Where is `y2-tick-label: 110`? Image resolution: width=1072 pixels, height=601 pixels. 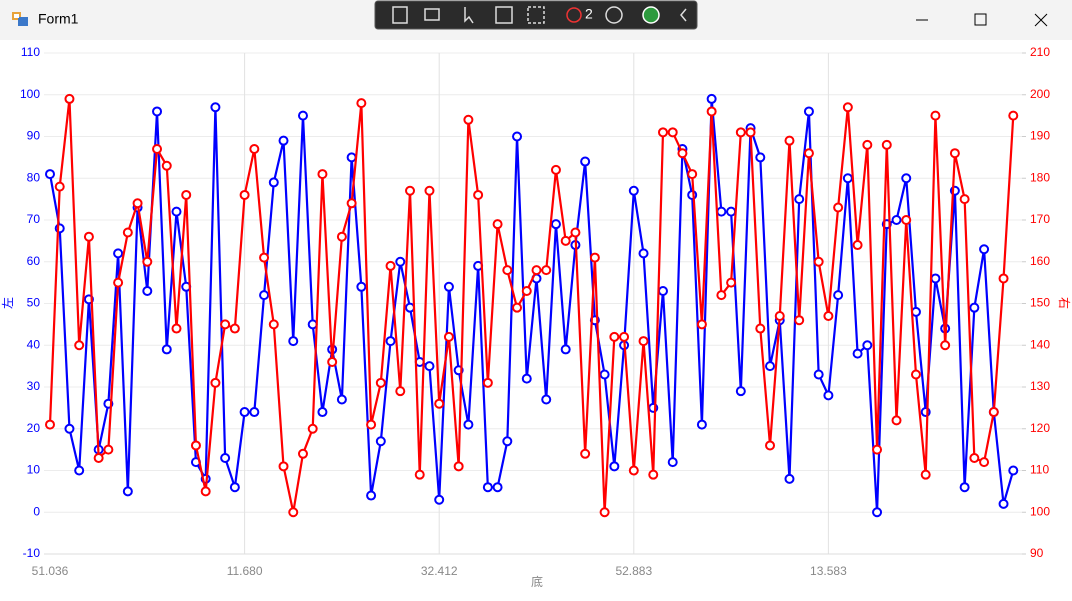
y2-tick-label: 110 is located at coordinates (1039, 470).